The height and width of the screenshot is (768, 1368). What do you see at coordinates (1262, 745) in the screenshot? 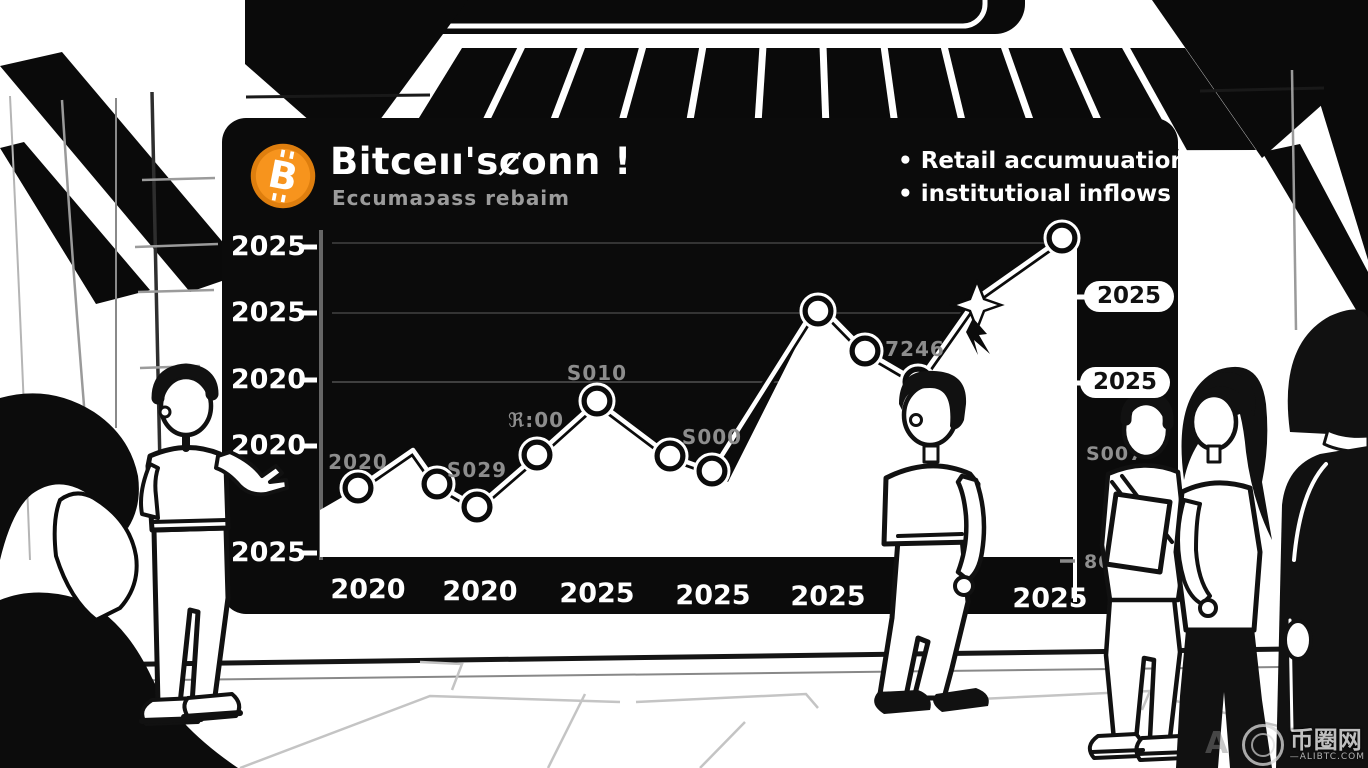
I see `watermark-logo-icon` at bounding box center [1262, 745].